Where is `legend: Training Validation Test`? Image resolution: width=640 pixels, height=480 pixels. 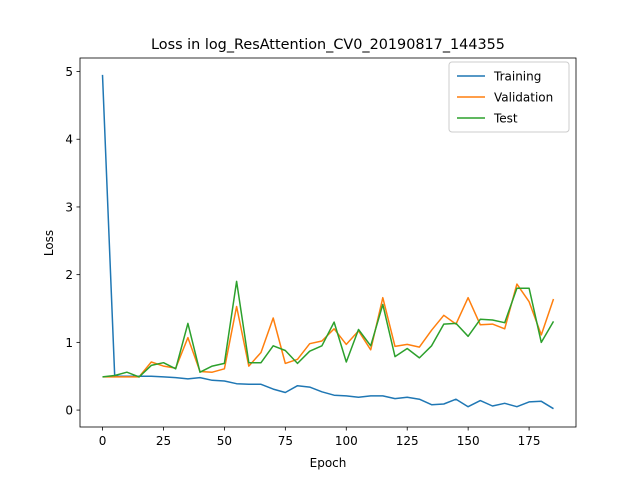
legend: Training Validation Test is located at coordinates (509, 97).